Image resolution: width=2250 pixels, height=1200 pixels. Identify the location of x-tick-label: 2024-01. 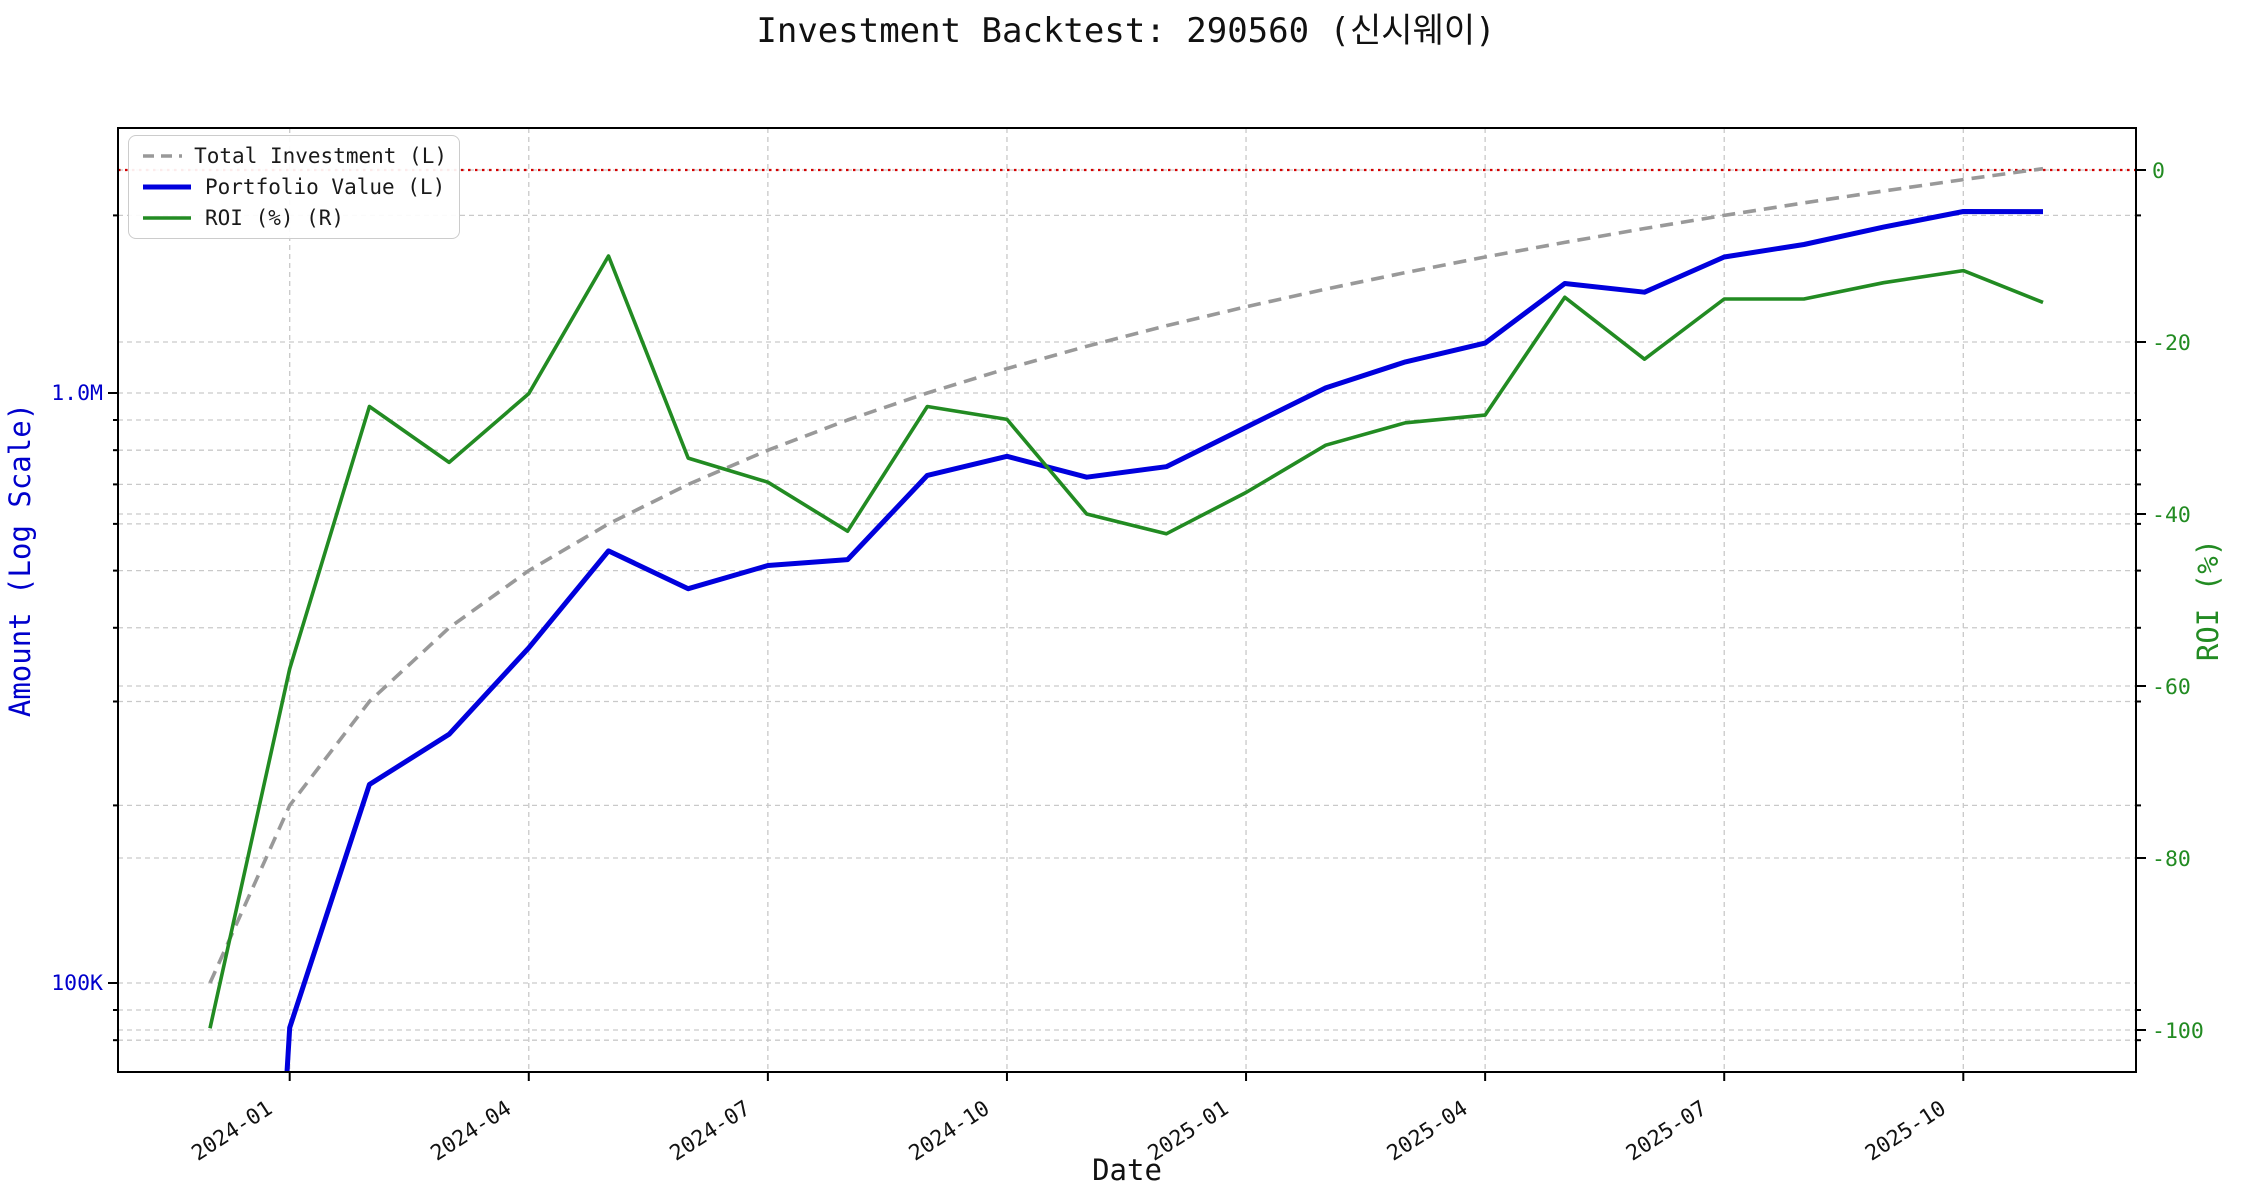
(232, 1131).